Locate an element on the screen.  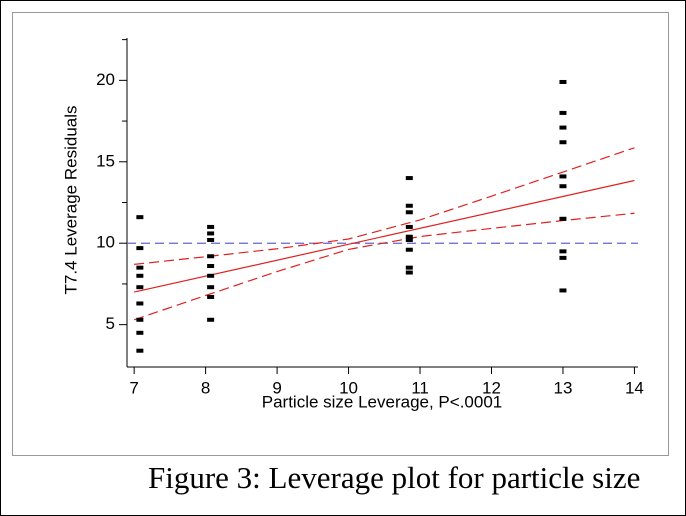
x-tick-label: 12 is located at coordinates (491, 387).